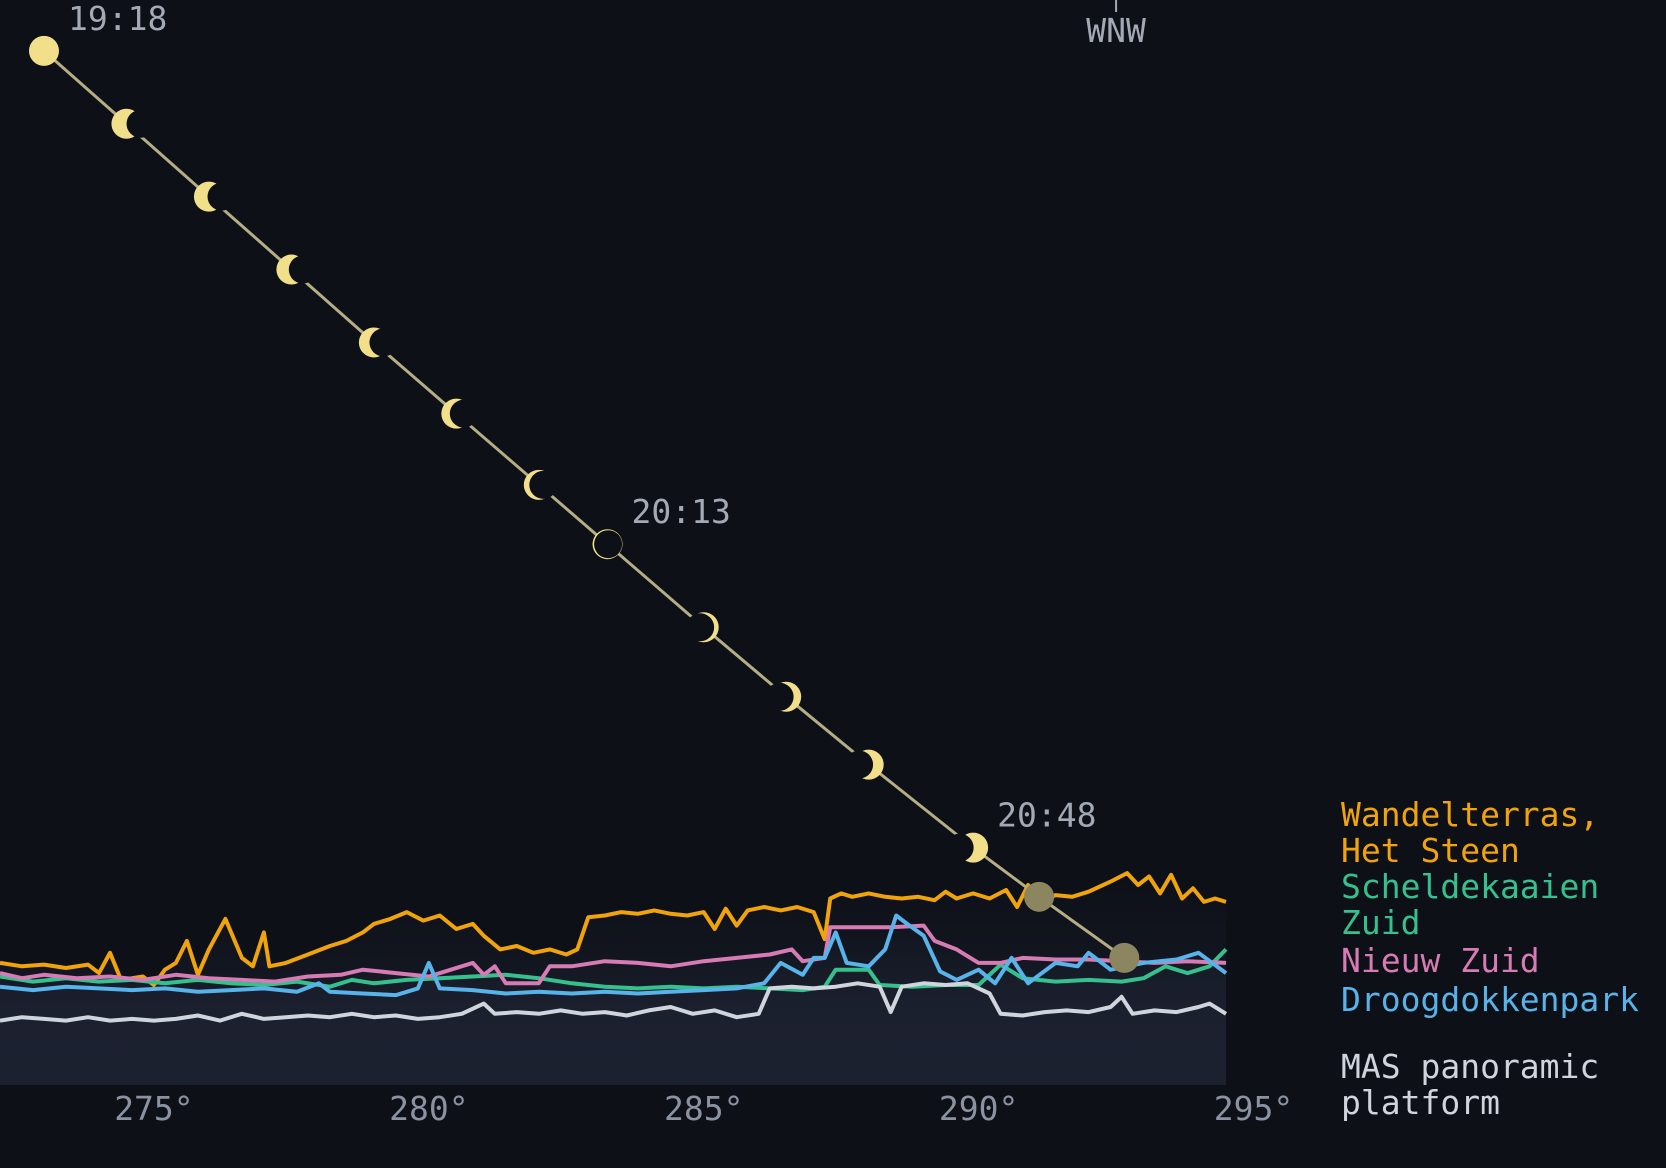 The width and height of the screenshot is (1666, 1168). I want to click on x-tick-label: 290°, so click(978, 1108).